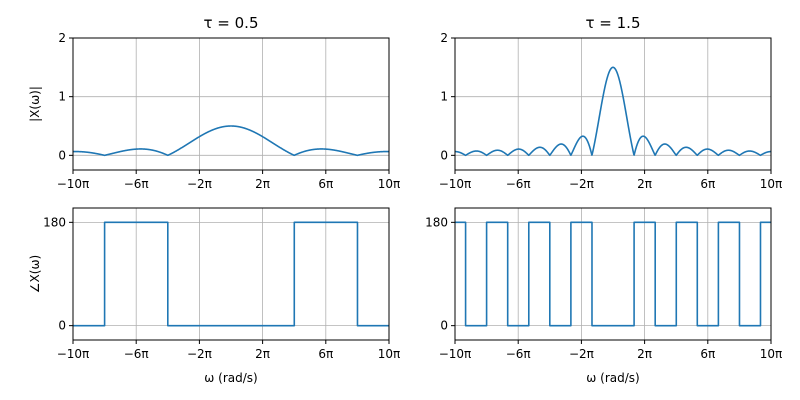 The height and width of the screenshot is (400, 800). I want to click on subplot-title: τ = 0.5, so click(231, 23).